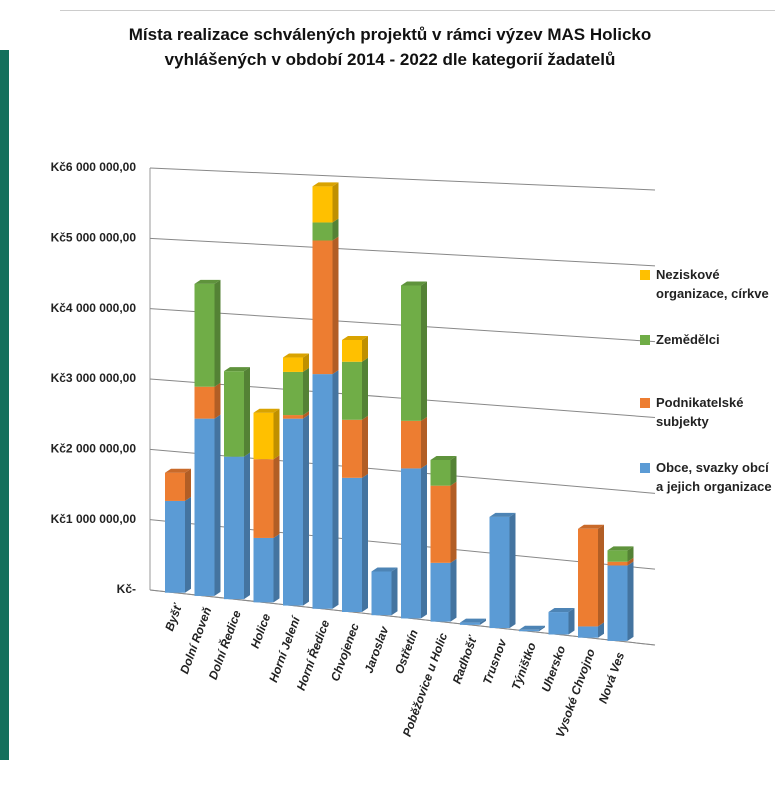 The width and height of the screenshot is (775, 785). I want to click on side-strip, so click(4, 405).